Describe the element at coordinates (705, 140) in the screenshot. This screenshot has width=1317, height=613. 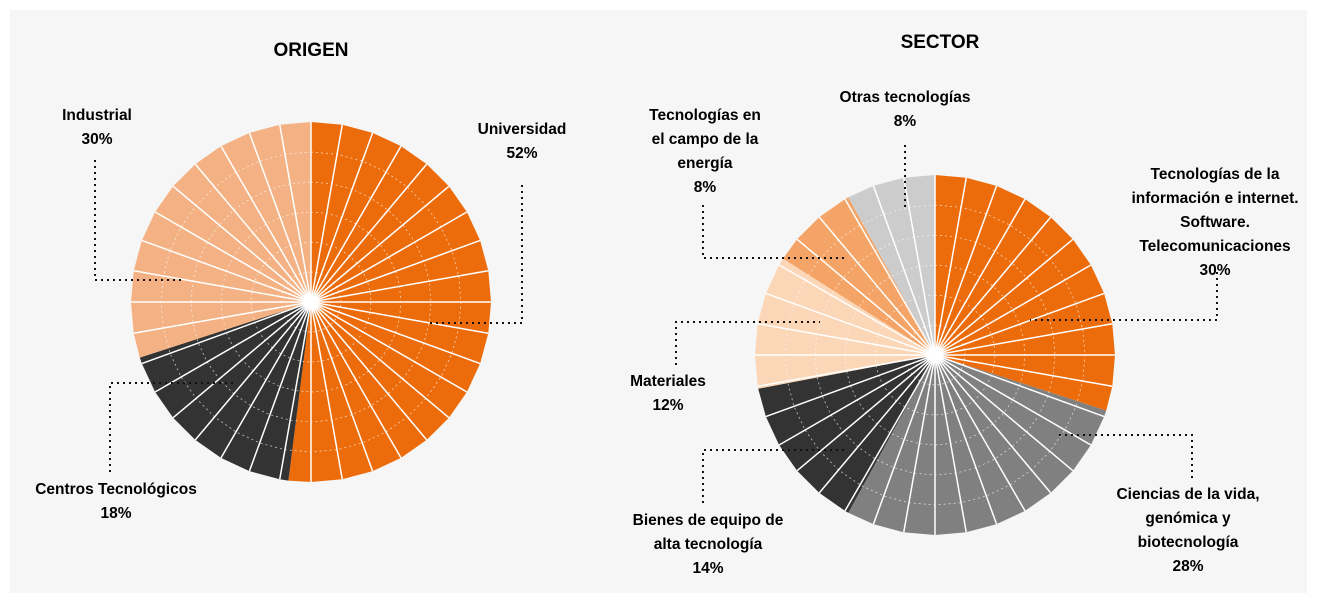
I see `category-name: Tecnologías en el campo de la energía` at that location.